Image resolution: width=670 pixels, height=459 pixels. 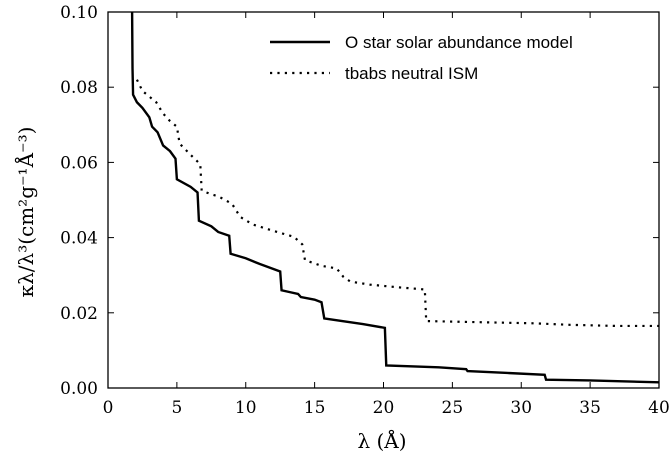 I want to click on x-tick-label: 40, so click(x=659, y=408).